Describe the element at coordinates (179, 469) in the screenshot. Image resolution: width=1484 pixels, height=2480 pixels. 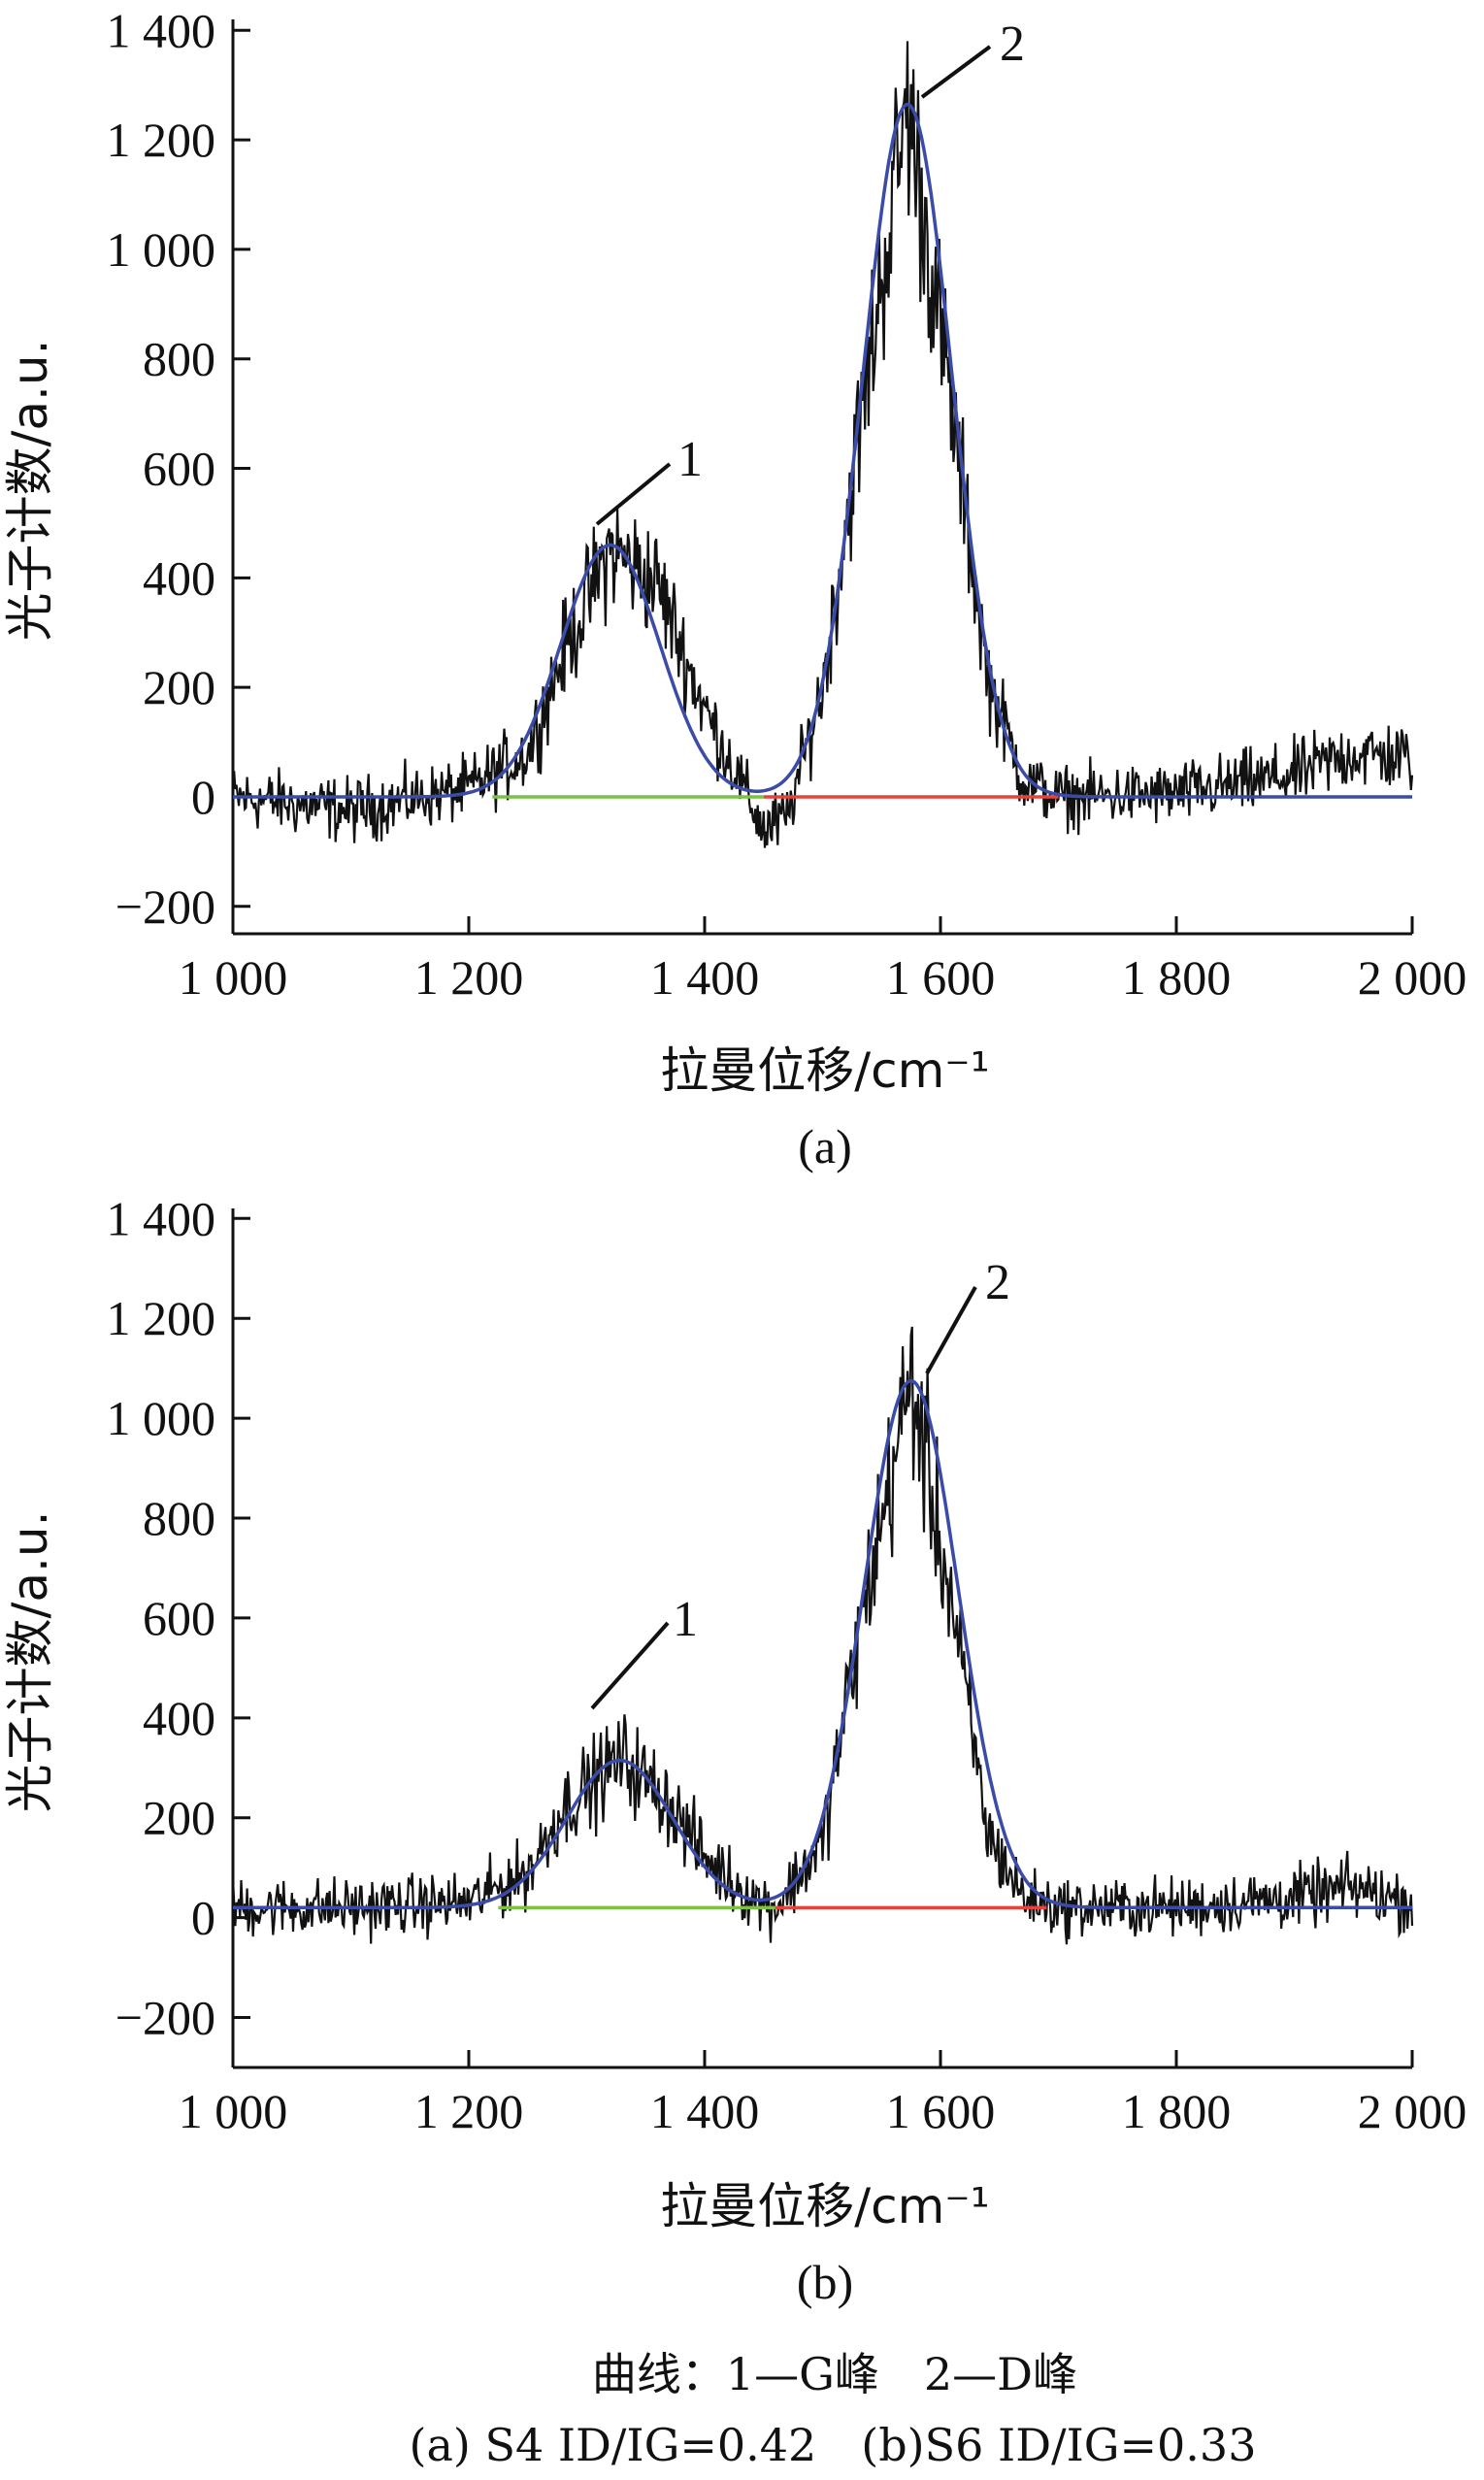
I see `y-tick-label-a: 600` at that location.